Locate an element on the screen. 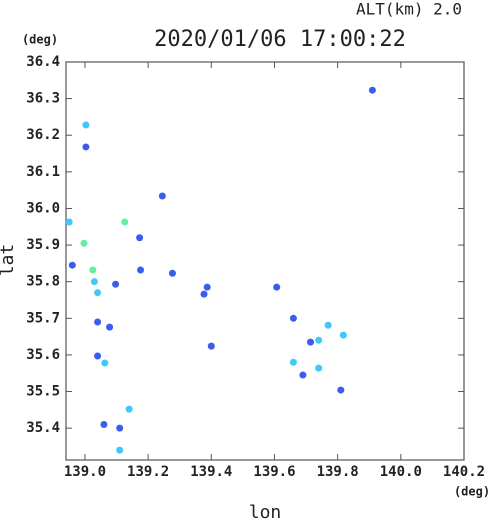 The width and height of the screenshot is (490, 521). x-tick-label: 139.4 is located at coordinates (211, 472).